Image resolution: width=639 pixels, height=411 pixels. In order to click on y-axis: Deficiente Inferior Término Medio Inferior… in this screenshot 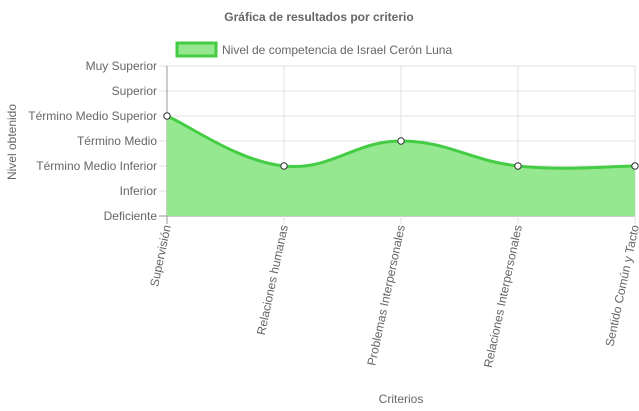, I will do `click(92, 141)`.